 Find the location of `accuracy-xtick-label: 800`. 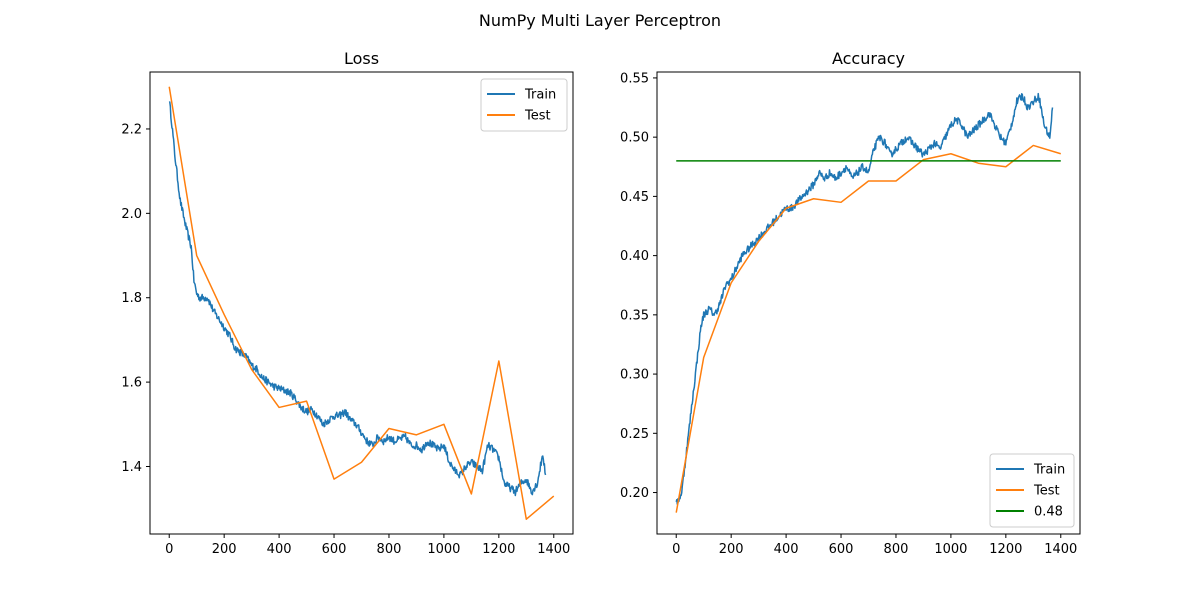

accuracy-xtick-label: 800 is located at coordinates (896, 549).